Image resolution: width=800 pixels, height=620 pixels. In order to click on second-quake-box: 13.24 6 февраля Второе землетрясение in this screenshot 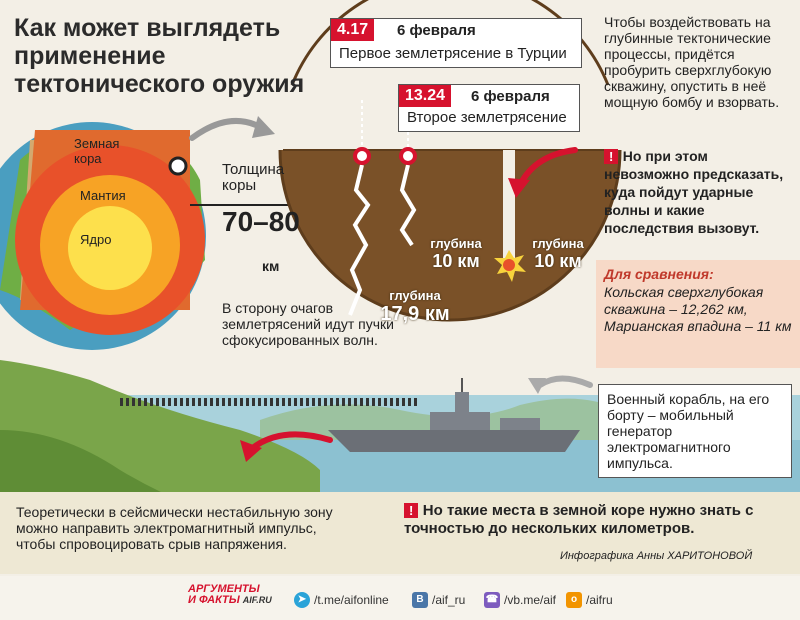, I will do `click(489, 108)`.